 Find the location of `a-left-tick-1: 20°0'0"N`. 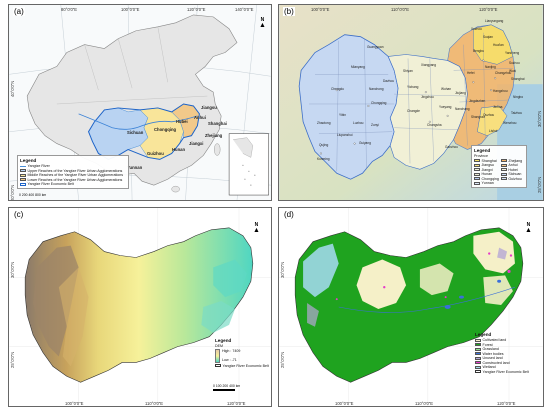

a-left-tick-1: 20°0'0"N is located at coordinates (12, 192).